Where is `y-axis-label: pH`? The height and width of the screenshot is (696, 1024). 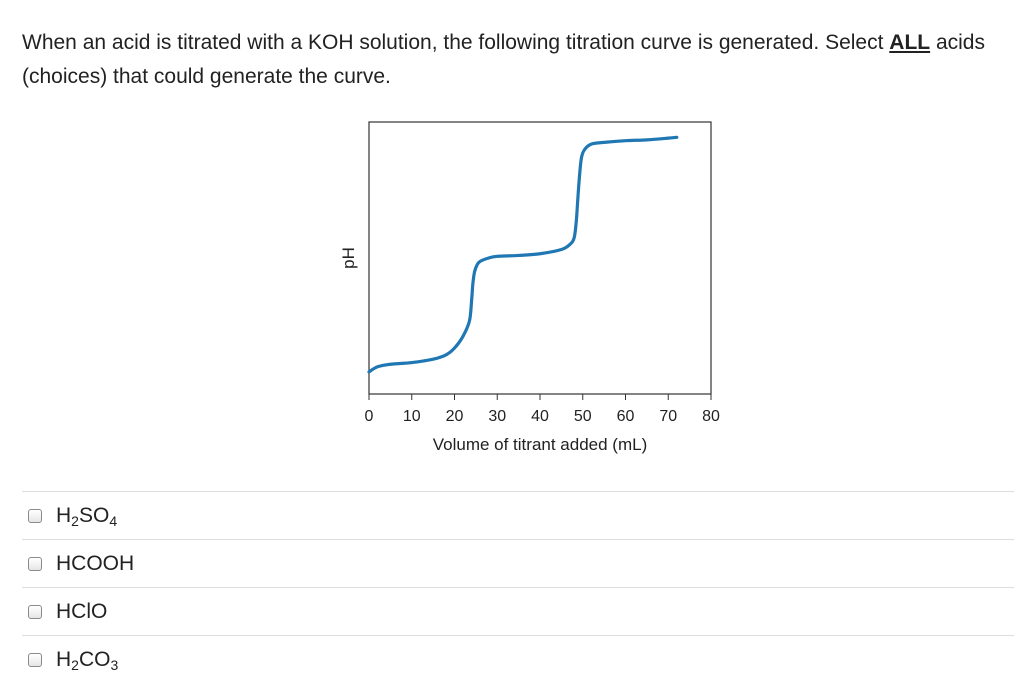 y-axis-label: pH is located at coordinates (348, 258).